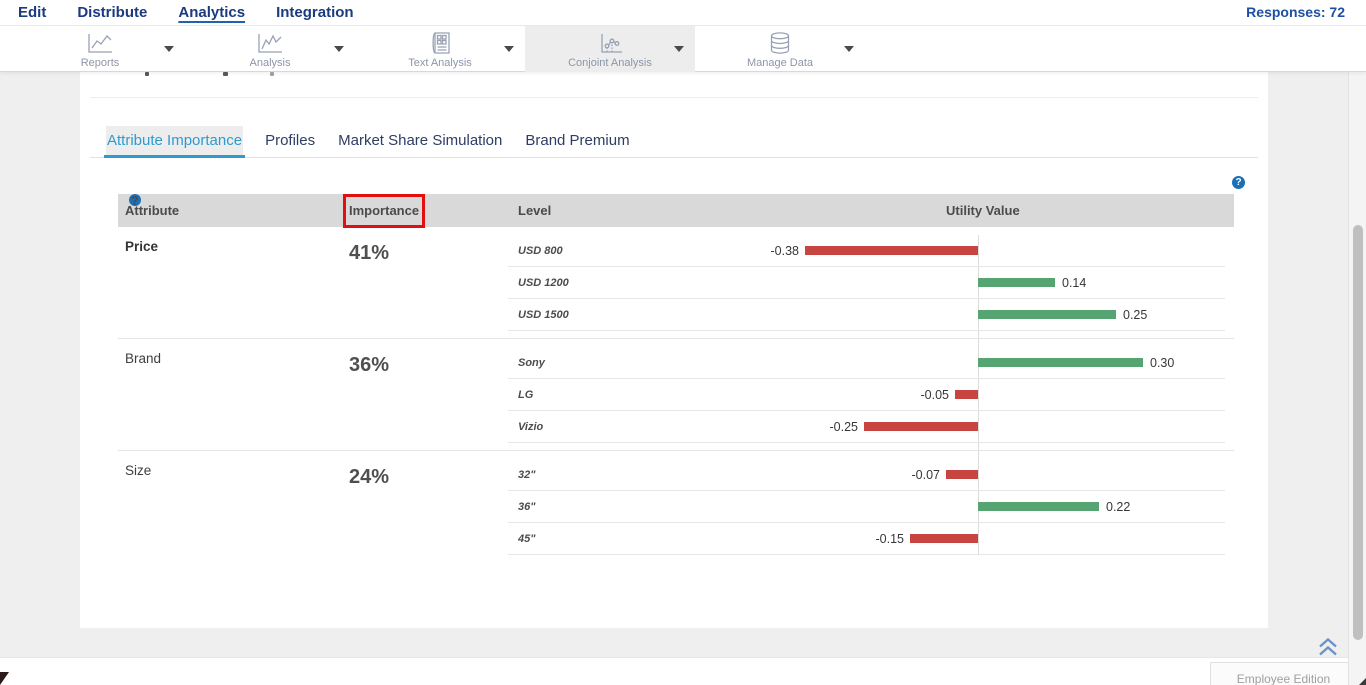 The image size is (1366, 685). I want to click on conjoint-chart-icon, so click(610, 43).